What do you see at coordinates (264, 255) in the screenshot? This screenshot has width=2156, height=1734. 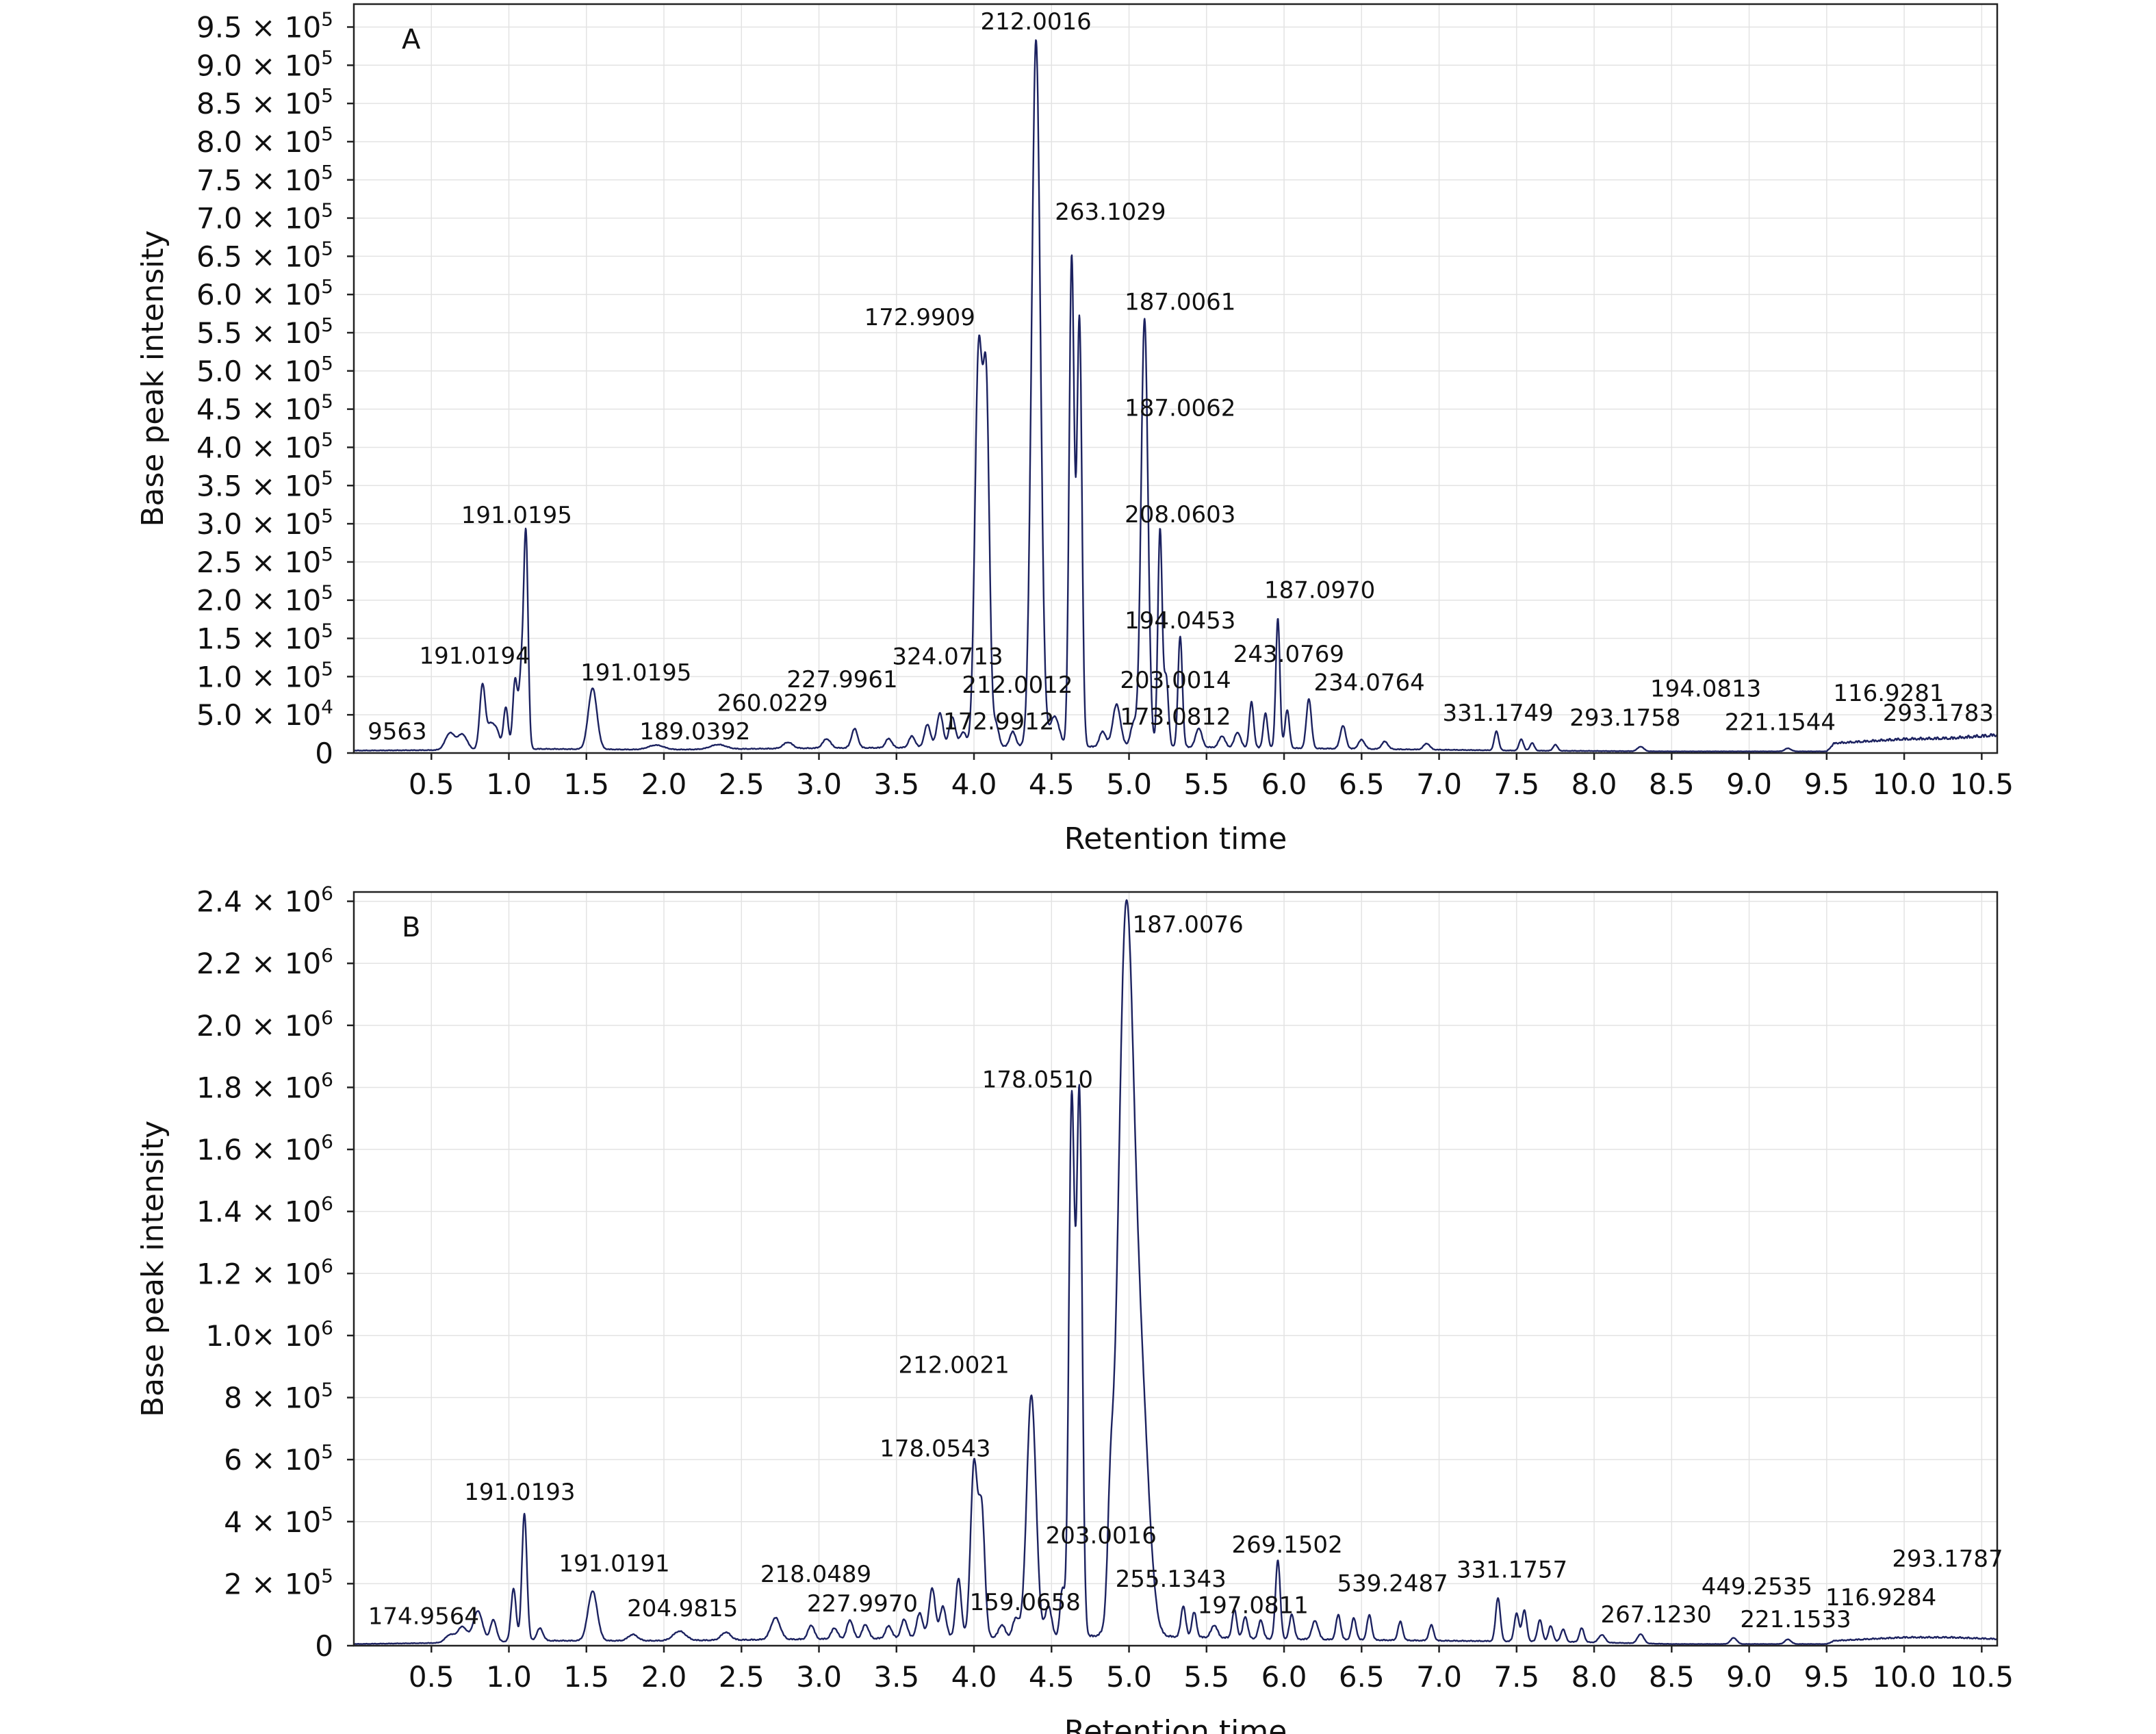 I see `panel-a-y-tick-label-13: 6.5 × 105` at bounding box center [264, 255].